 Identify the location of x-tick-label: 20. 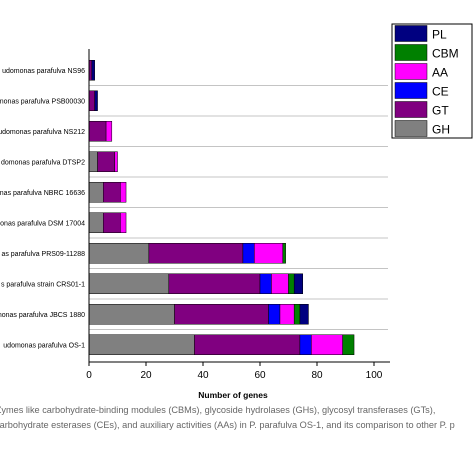
(146, 375).